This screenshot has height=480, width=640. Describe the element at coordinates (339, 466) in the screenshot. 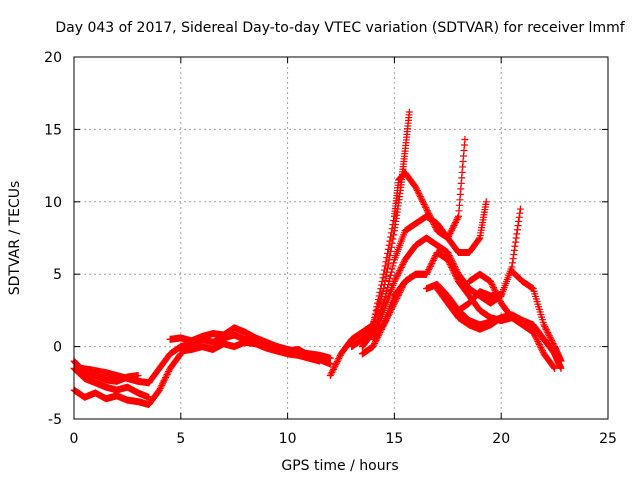

I see `x-axis-label: GPS time / hours` at that location.